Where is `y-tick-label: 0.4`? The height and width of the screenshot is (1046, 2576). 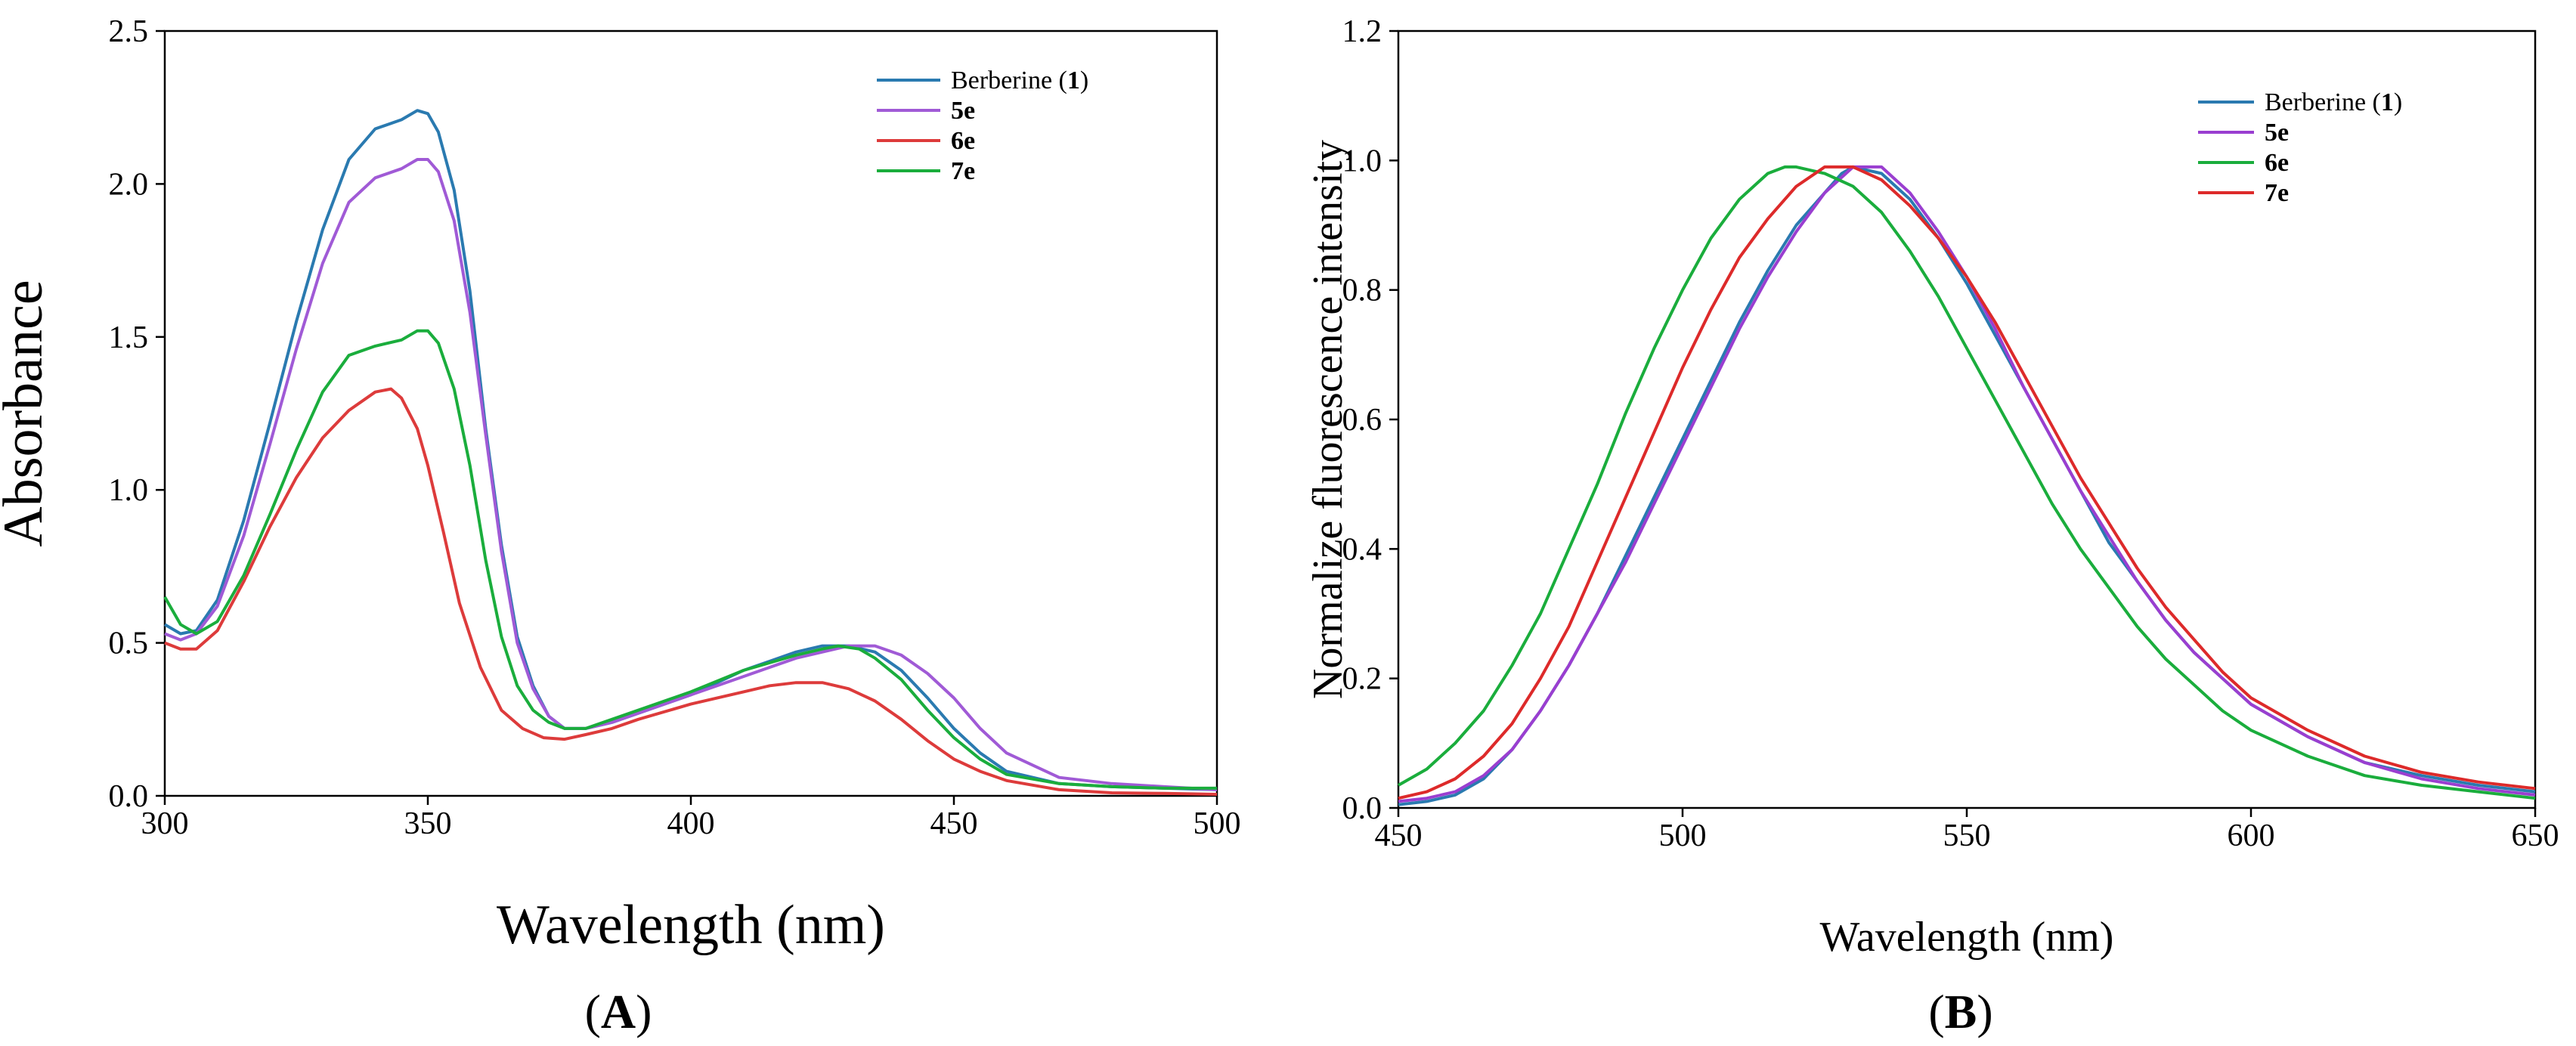
y-tick-label: 0.4 is located at coordinates (1362, 550).